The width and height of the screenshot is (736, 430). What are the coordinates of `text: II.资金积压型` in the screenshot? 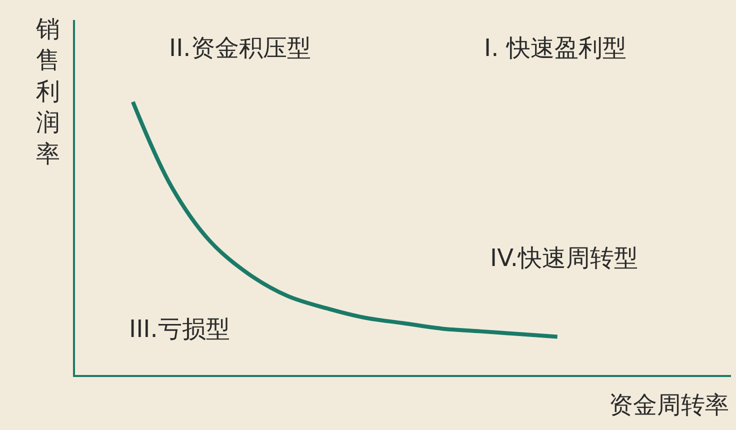 It's located at (240, 48).